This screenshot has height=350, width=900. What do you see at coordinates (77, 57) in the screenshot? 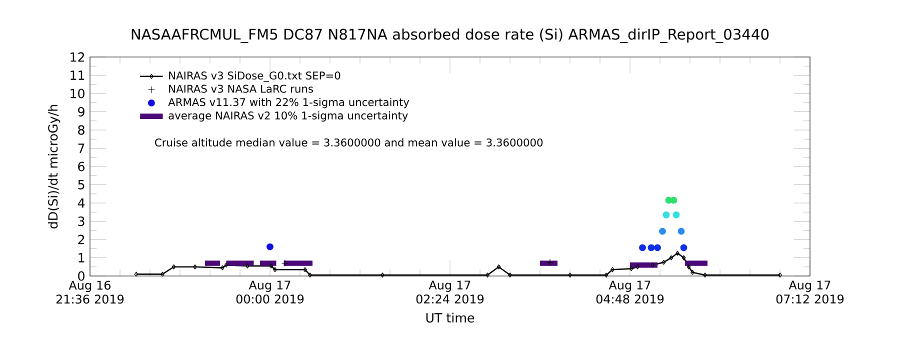
I see `y-tick-label: 12` at bounding box center [77, 57].